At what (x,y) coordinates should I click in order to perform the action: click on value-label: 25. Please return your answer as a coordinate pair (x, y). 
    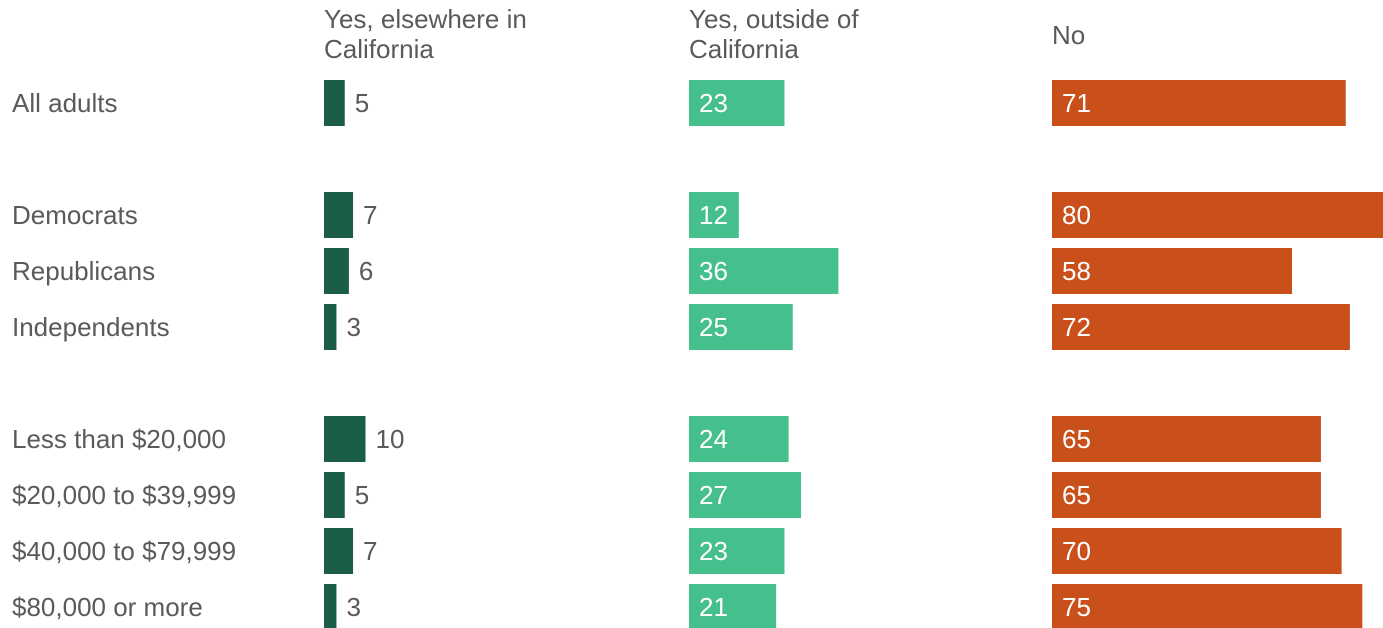
    Looking at the image, I should click on (713, 327).